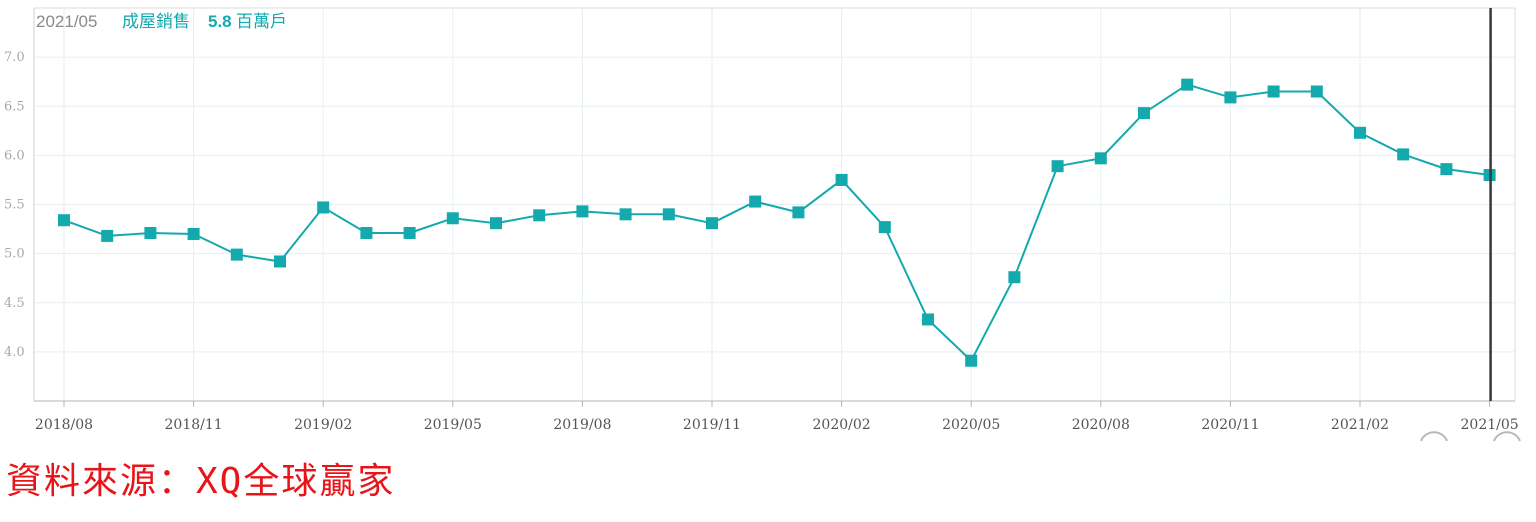 This screenshot has width=1536, height=522. I want to click on header-label: 成屋銷售, so click(156, 21).